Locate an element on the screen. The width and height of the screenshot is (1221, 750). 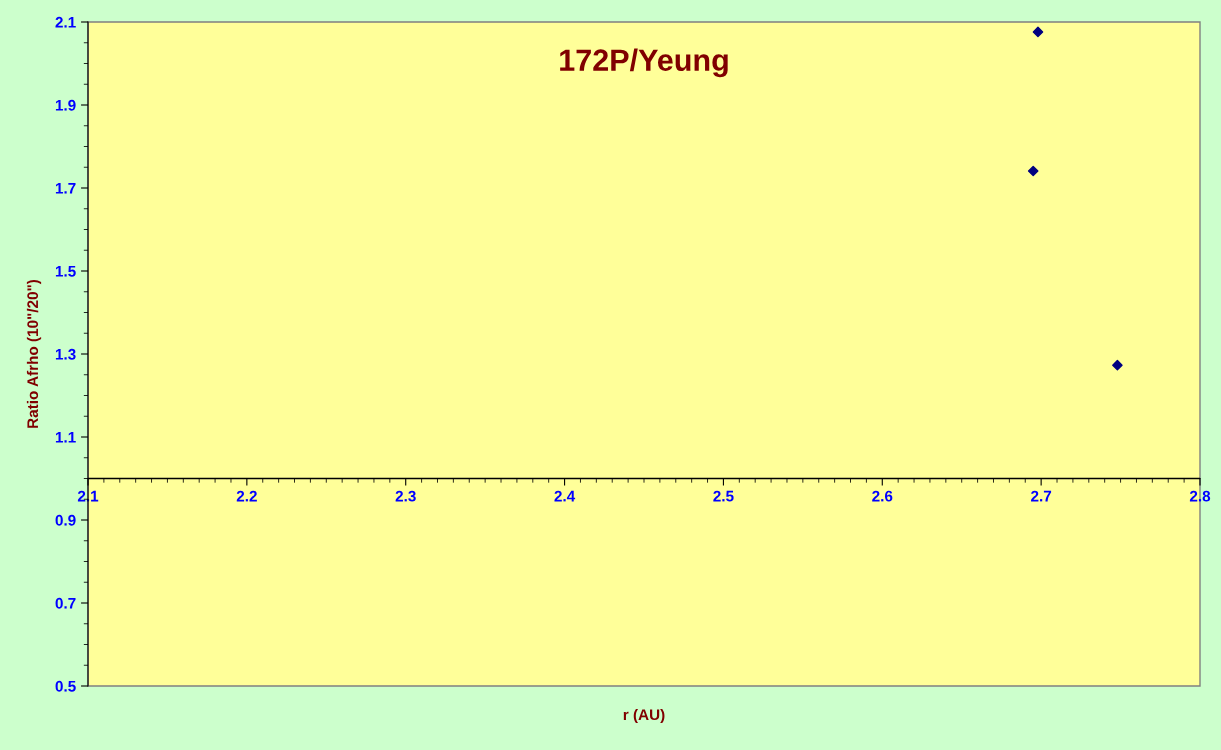
y-tick-label: 1.1 is located at coordinates (65, 437).